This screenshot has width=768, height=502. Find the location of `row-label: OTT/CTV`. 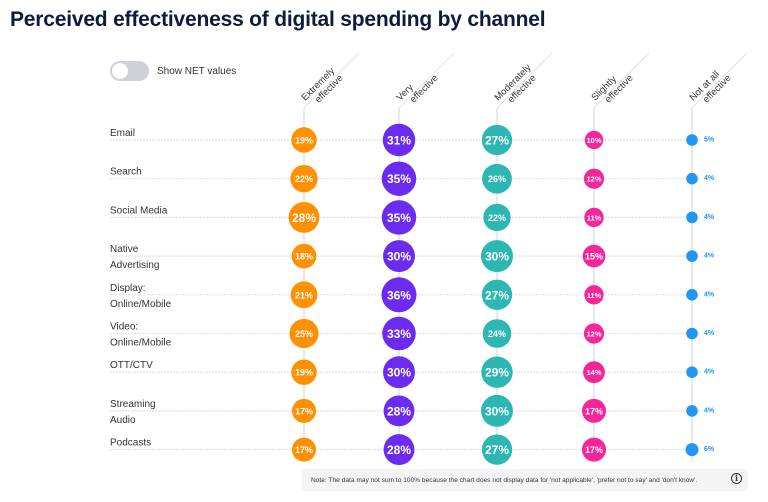

row-label: OTT/CTV is located at coordinates (131, 365).